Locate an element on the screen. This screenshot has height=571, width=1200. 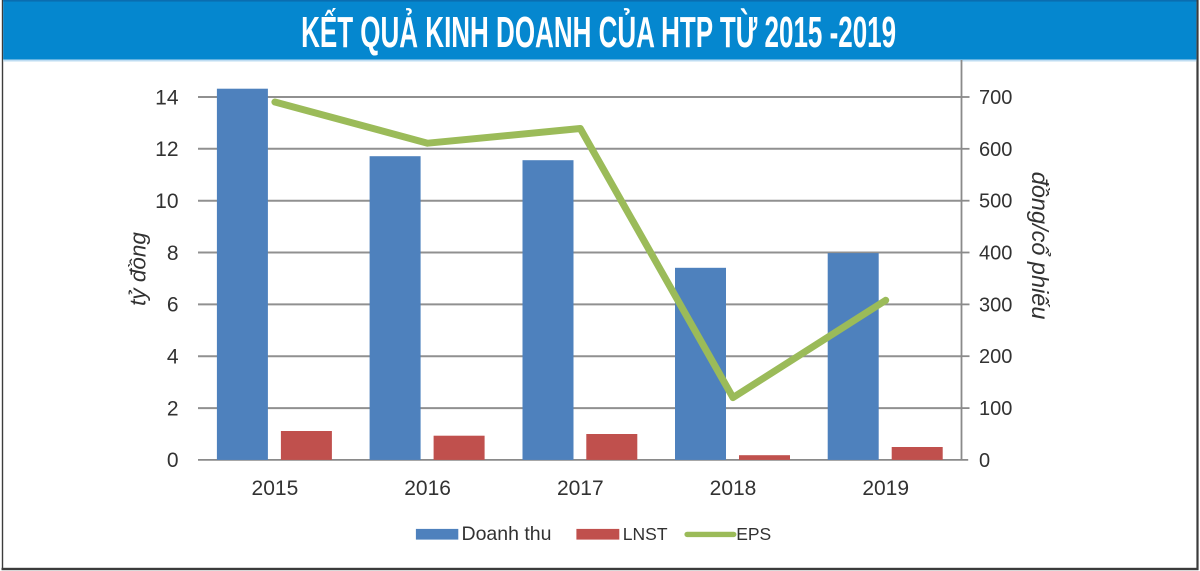
svg-text: 100 is located at coordinates (995, 409).